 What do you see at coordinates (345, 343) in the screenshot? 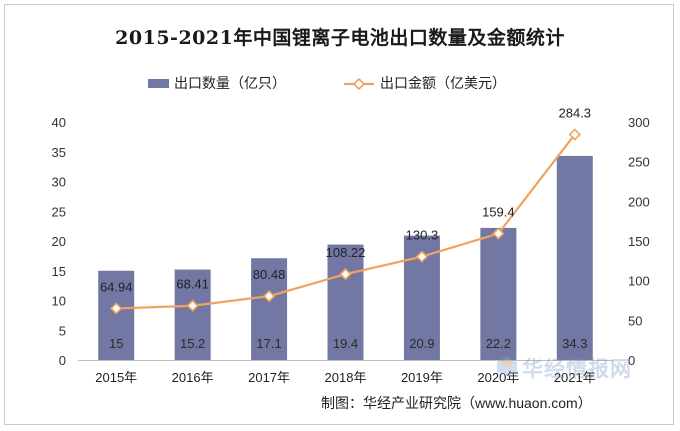
I see `bar-data-label: 19.4` at bounding box center [345, 343].